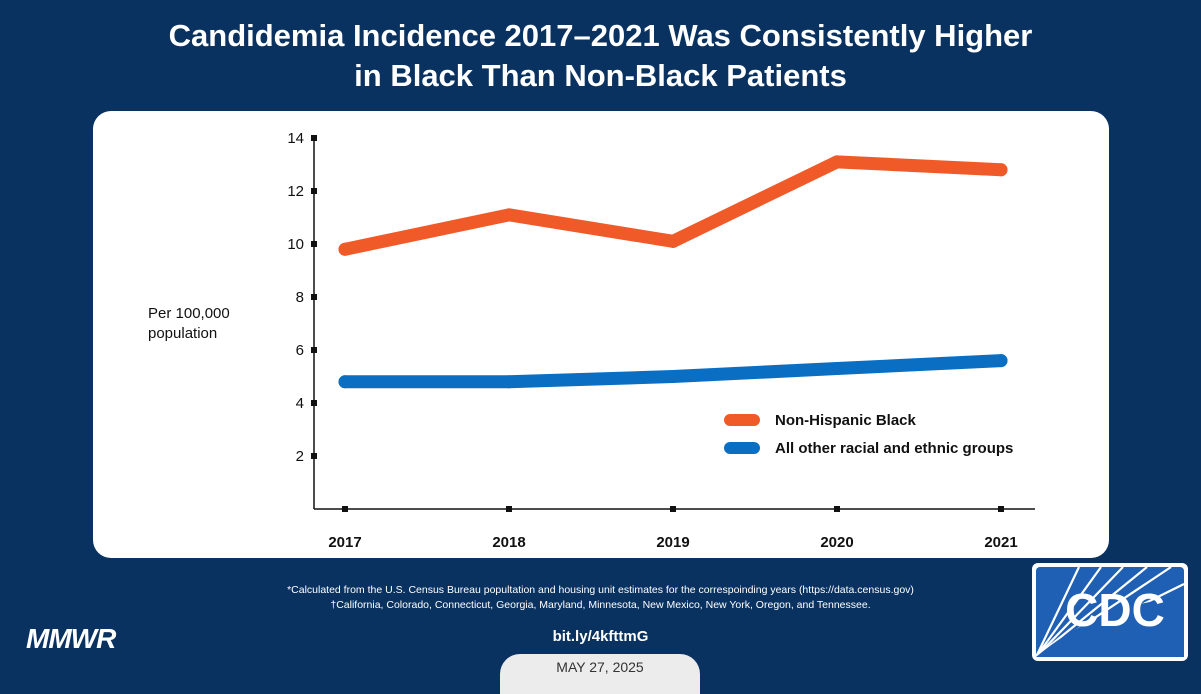  What do you see at coordinates (295, 244) in the screenshot?
I see `y-tick-label: 10` at bounding box center [295, 244].